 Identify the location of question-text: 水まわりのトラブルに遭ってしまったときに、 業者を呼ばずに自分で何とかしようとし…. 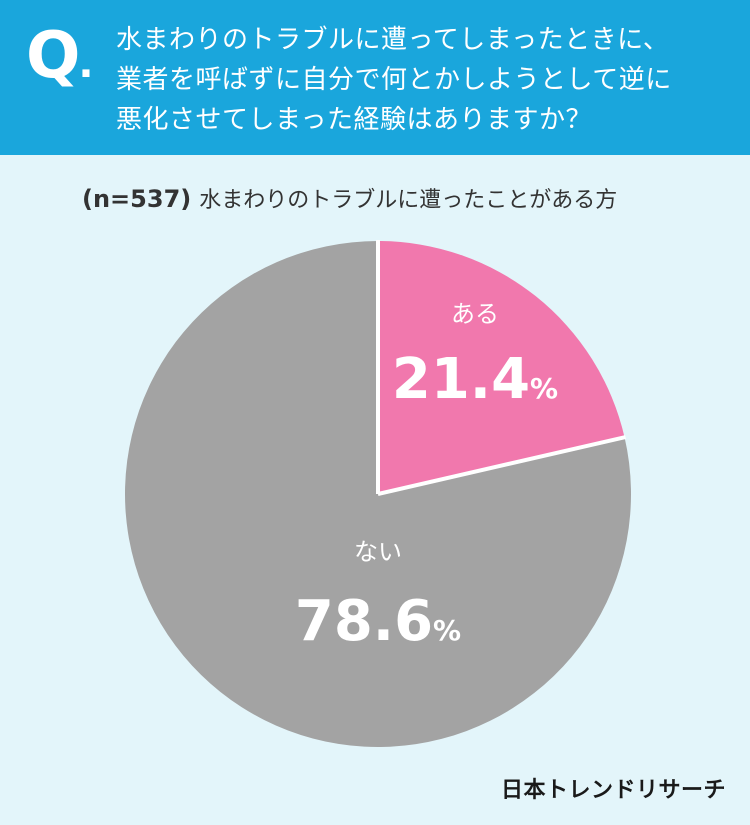
(426, 80).